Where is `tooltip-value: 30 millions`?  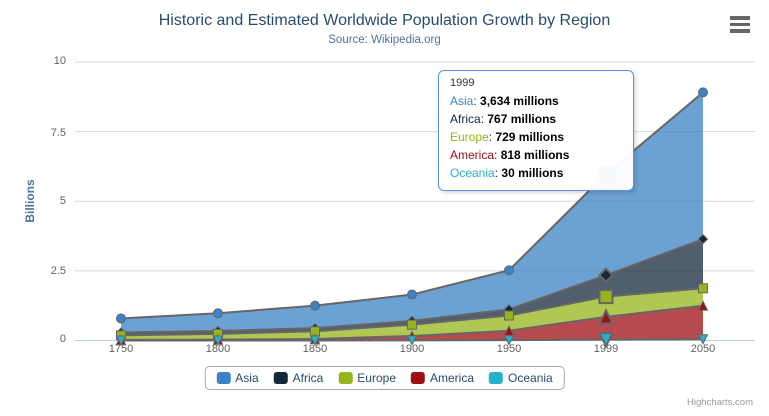
tooltip-value: 30 millions is located at coordinates (532, 173).